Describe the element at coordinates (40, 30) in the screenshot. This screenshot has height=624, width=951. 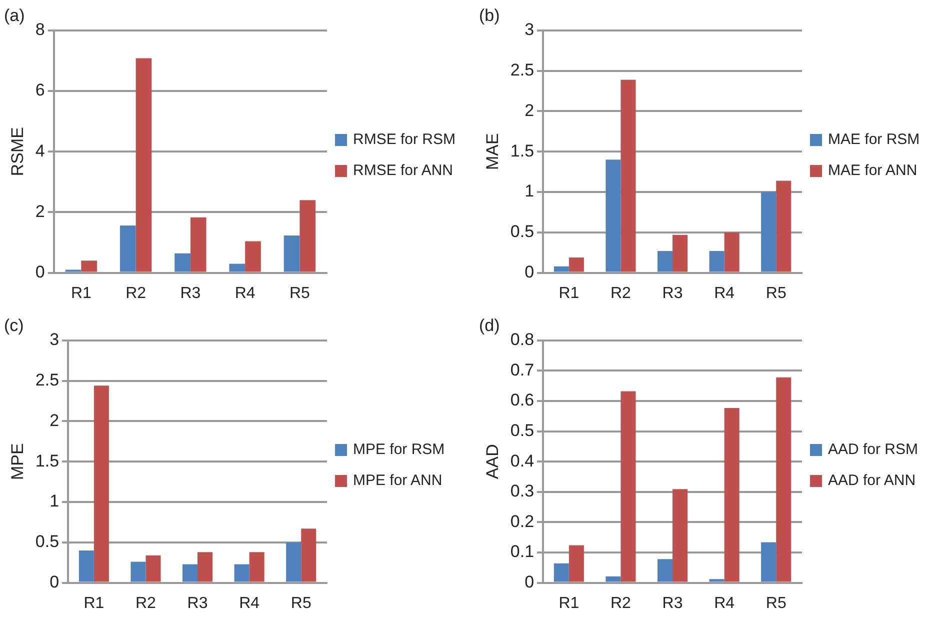
I see `y-tick-label: 8` at that location.